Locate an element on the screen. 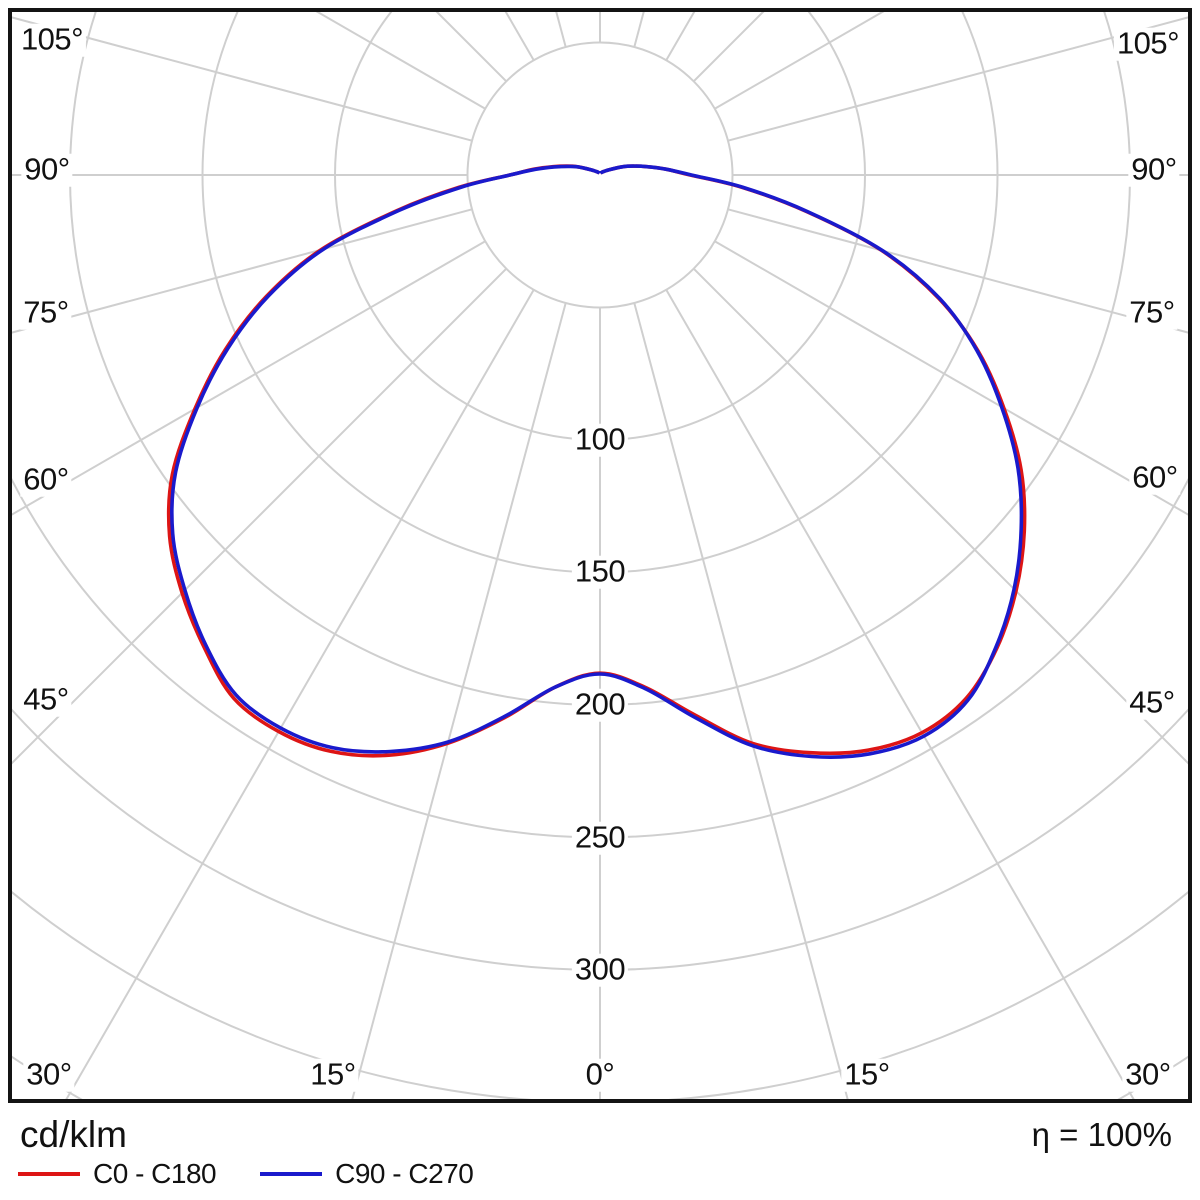 This screenshot has width=1200, height=1200. radial-tick-label: 250 is located at coordinates (600, 838).